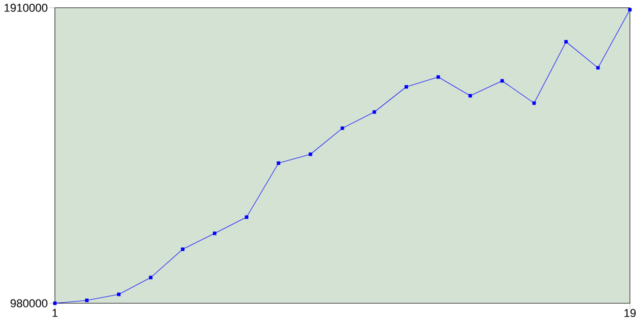 This screenshot has width=640, height=321. I want to click on x-tick-label: 1, so click(55, 313).